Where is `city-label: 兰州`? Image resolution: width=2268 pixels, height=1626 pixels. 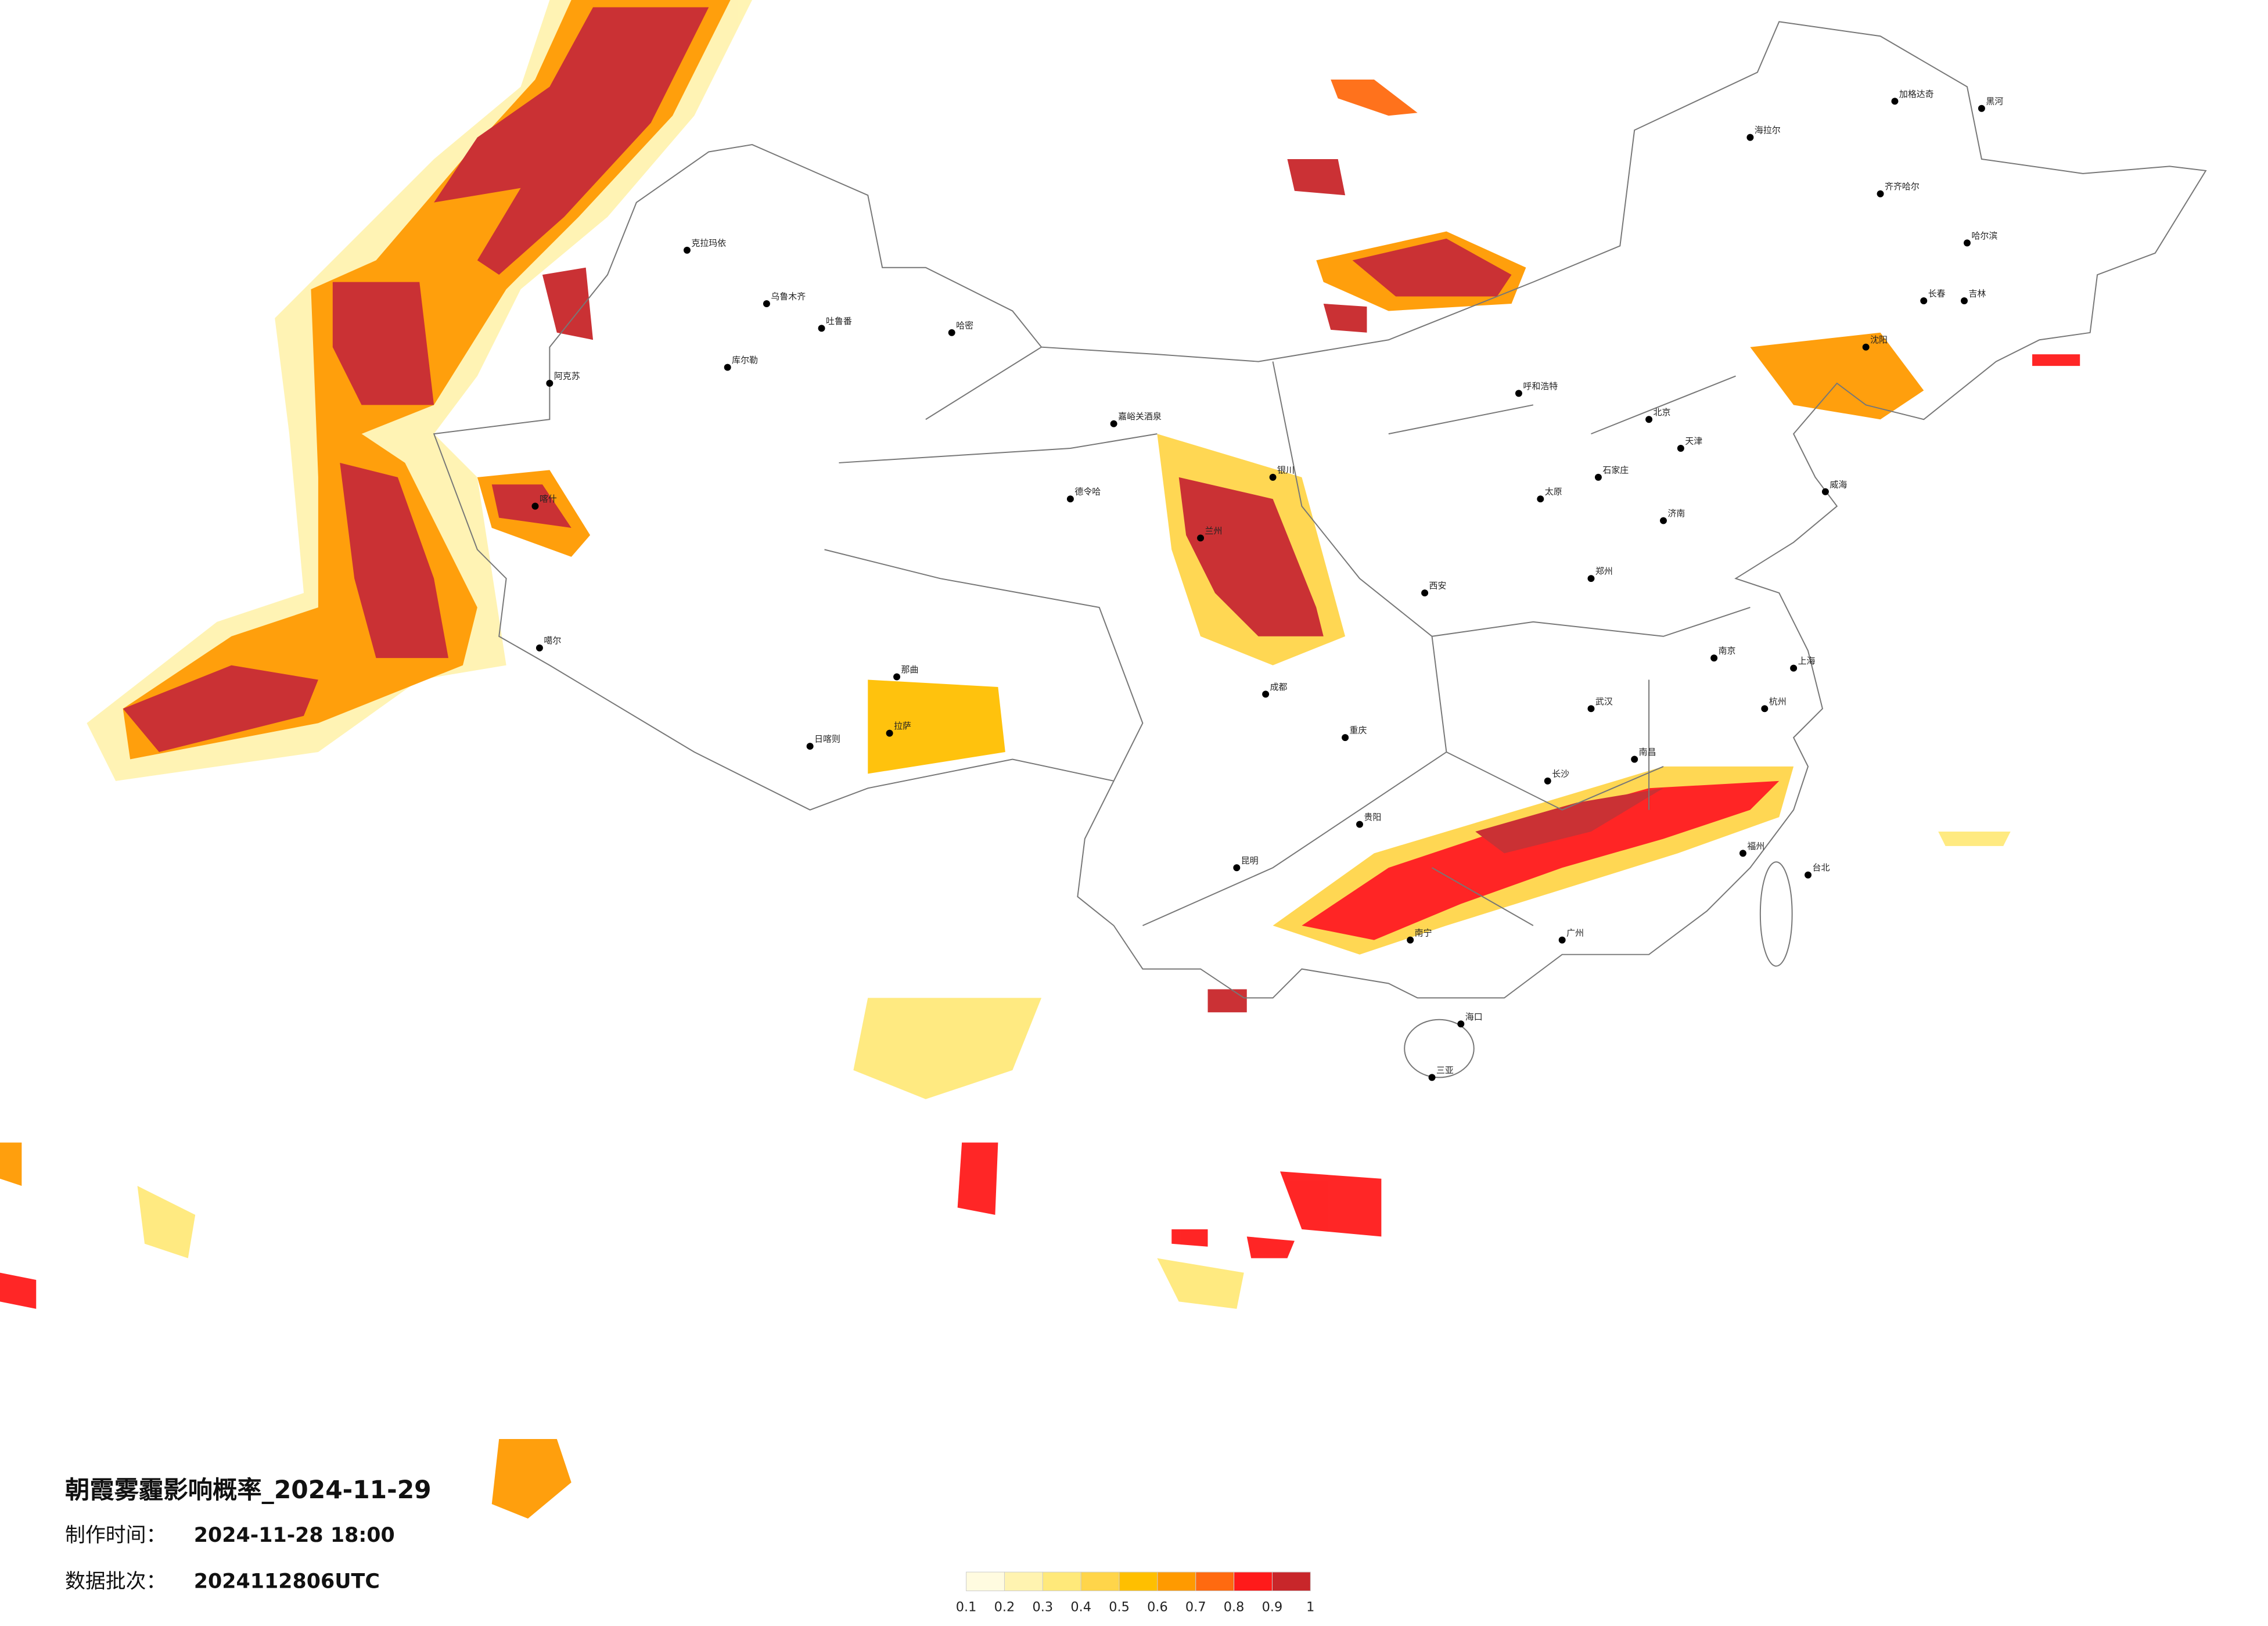
city-label: 兰州 is located at coordinates (1214, 531).